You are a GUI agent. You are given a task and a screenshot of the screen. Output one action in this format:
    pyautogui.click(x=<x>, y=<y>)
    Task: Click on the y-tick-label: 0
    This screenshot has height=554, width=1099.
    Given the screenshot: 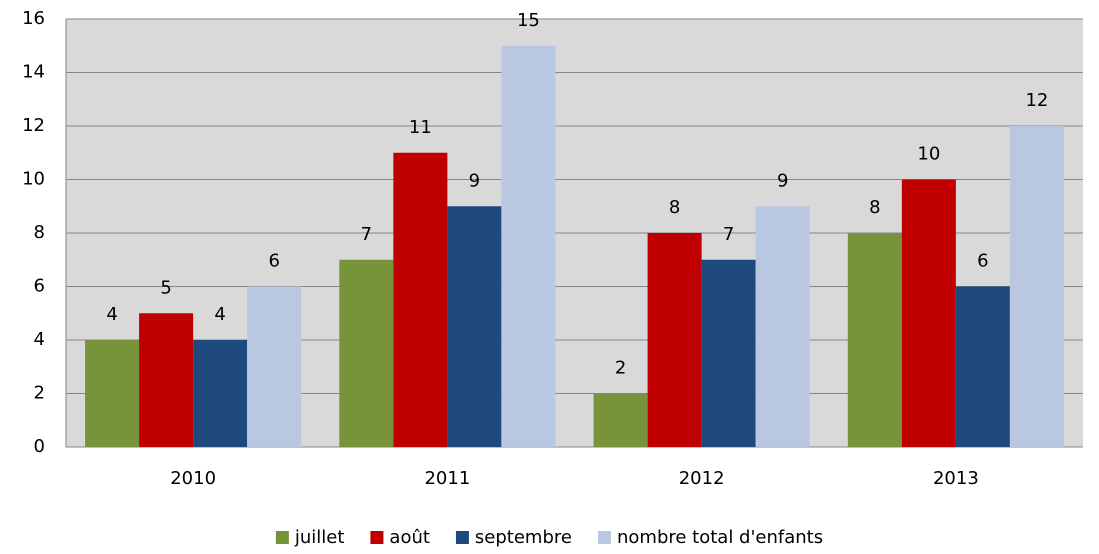 What is the action you would take?
    pyautogui.click(x=39, y=446)
    